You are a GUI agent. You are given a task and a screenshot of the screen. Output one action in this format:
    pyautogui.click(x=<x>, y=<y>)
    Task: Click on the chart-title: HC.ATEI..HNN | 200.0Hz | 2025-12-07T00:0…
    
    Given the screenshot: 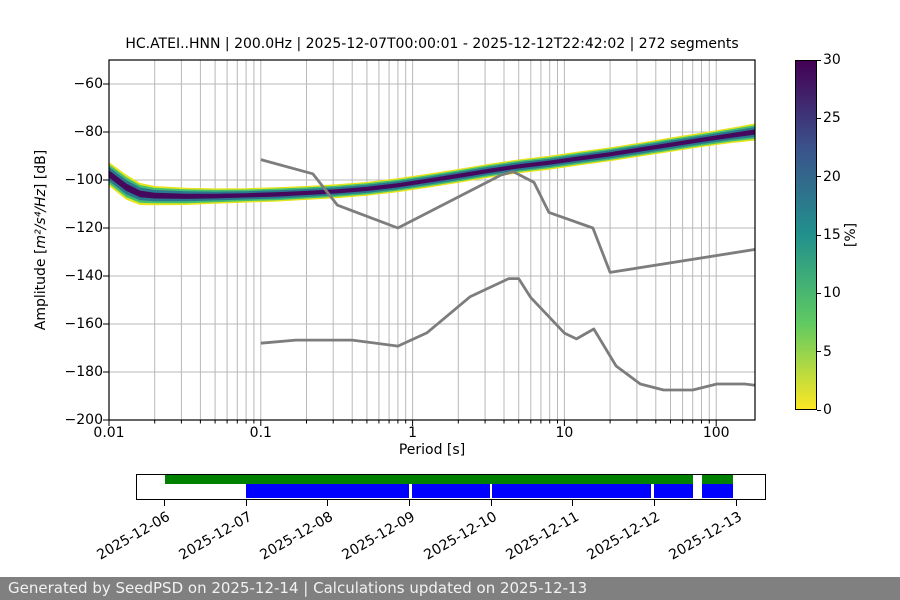 What is the action you would take?
    pyautogui.click(x=432, y=44)
    